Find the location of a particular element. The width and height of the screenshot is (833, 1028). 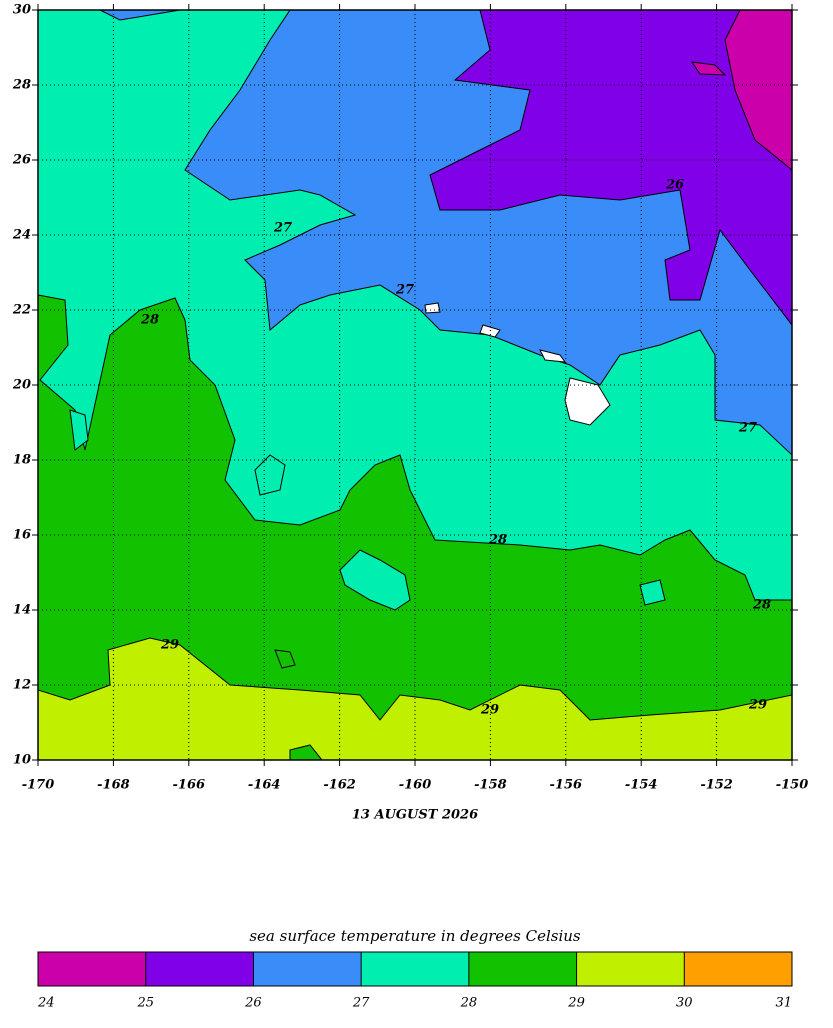

y-tick-label: 10 is located at coordinates (22, 760).